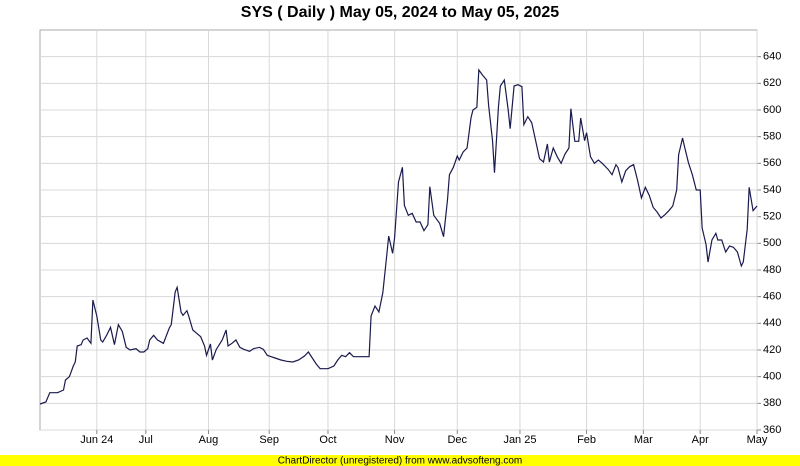 This screenshot has height=466, width=800. I want to click on y-tick-label: 460, so click(772, 297).